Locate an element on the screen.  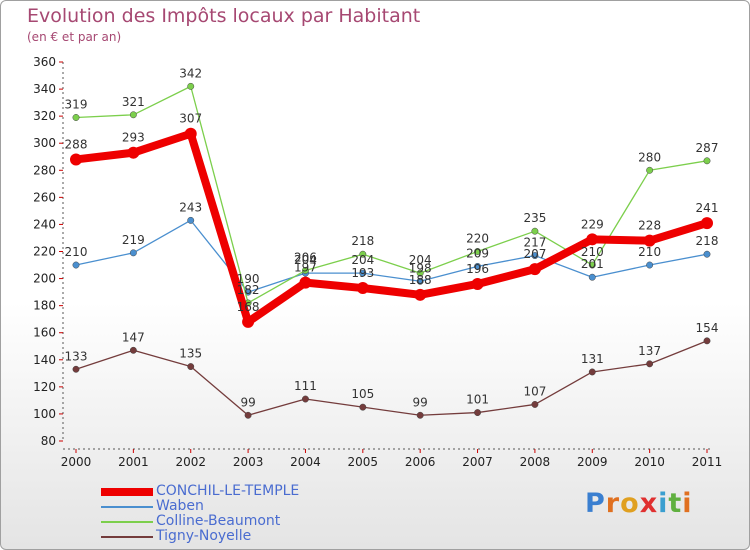
data-label: 193 is located at coordinates (362, 273).